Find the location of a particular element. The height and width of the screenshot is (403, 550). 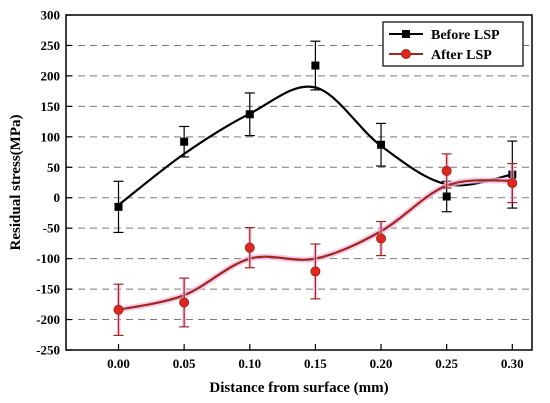

x-tick-label: 0.05 is located at coordinates (184, 363).